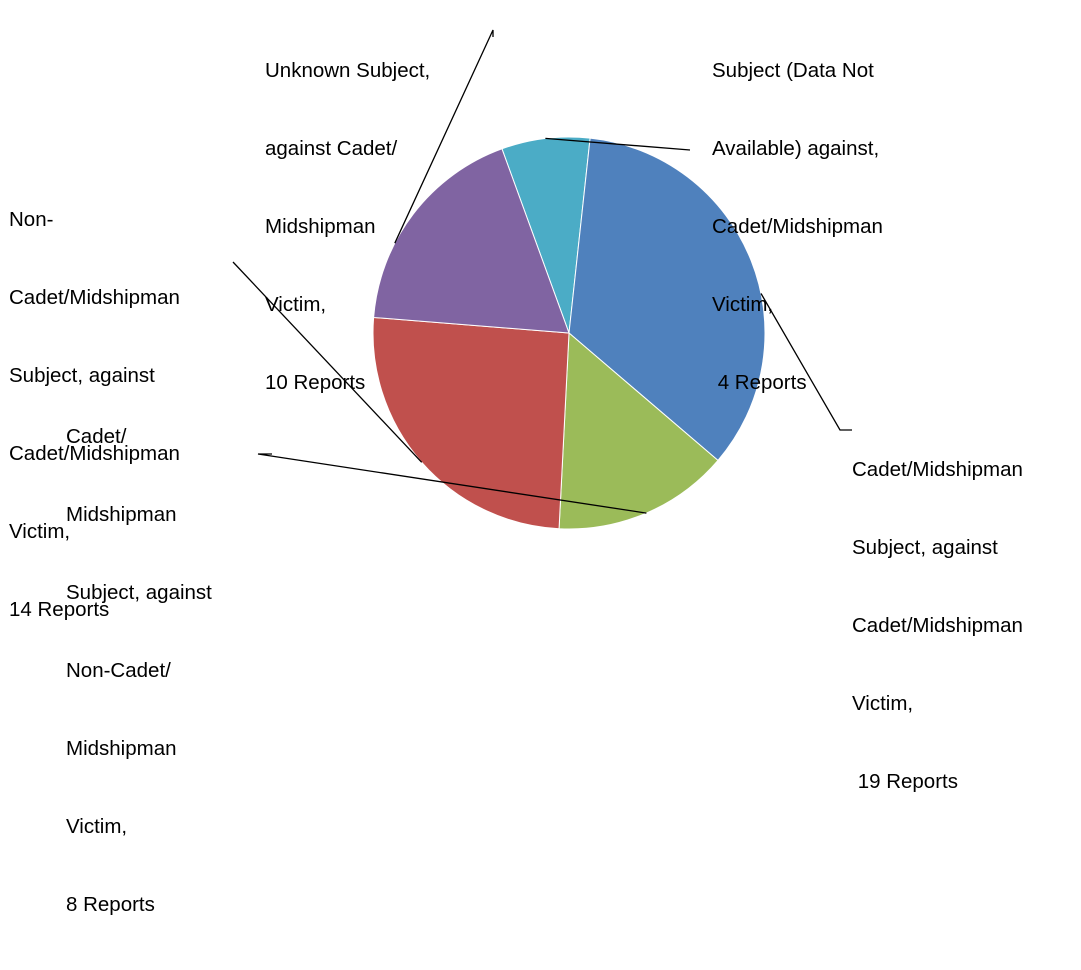  Describe the element at coordinates (452, 483) in the screenshot. I see `leader-line-cadet-against-non-cadet` at that location.